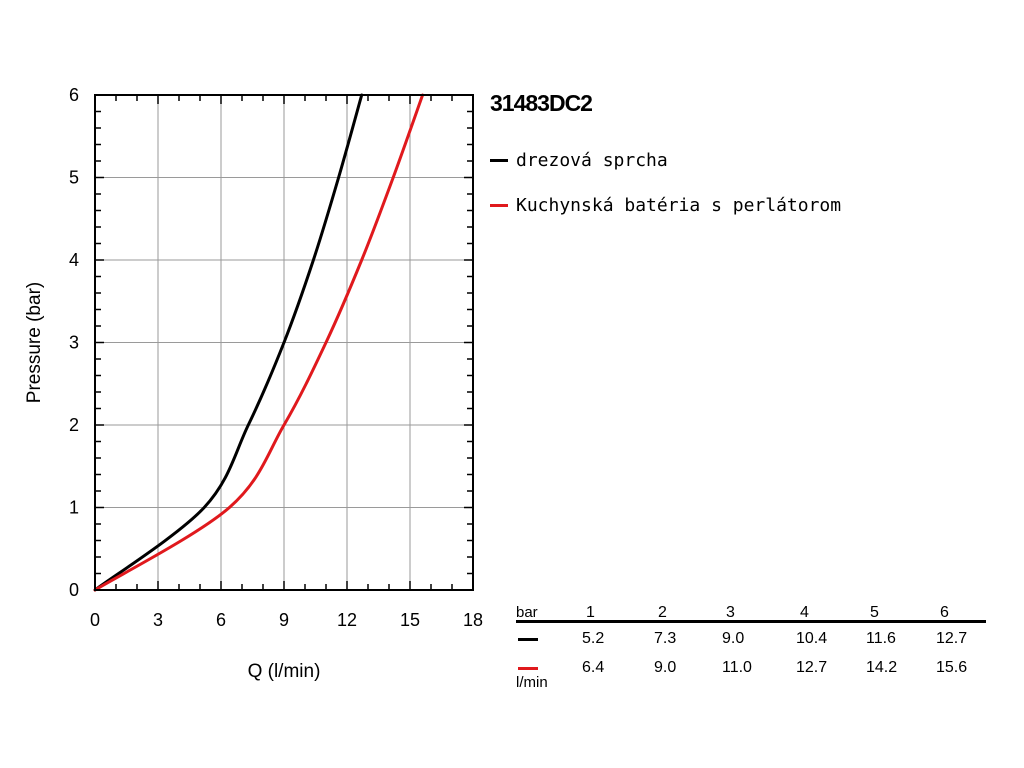  What do you see at coordinates (74, 508) in the screenshot?
I see `y-tick-label: 1` at bounding box center [74, 508].